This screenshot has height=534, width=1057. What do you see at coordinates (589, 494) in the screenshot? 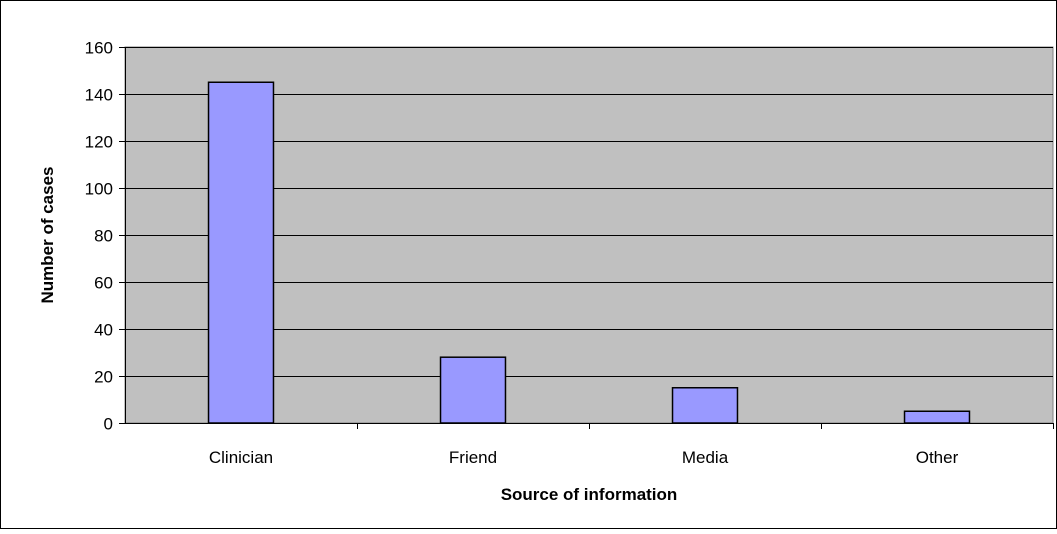
I see `x-axis-title: Source of information` at bounding box center [589, 494].